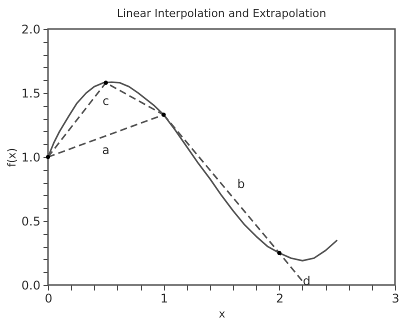  Describe the element at coordinates (222, 314) in the screenshot. I see `x-axis-title: x` at that location.